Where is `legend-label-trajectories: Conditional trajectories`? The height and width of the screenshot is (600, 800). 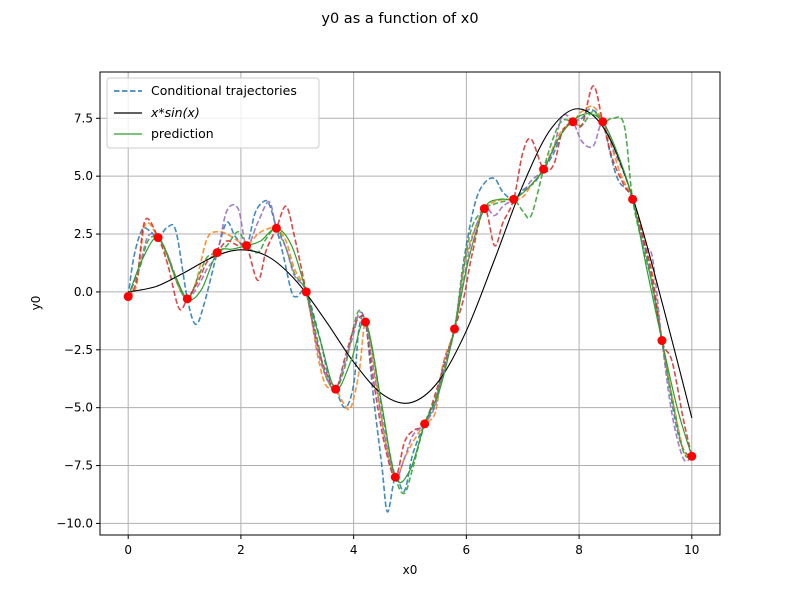 legend-label-trajectories: Conditional trajectories is located at coordinates (224, 90).